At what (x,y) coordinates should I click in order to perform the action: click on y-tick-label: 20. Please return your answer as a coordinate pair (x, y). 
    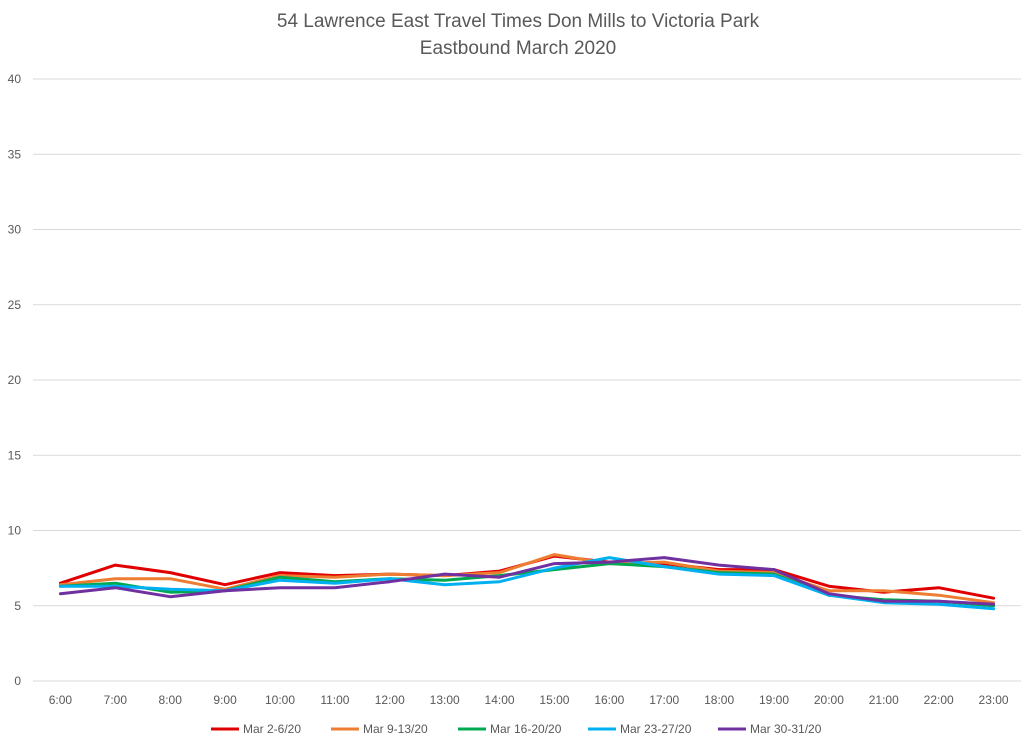
    Looking at the image, I should click on (15, 380).